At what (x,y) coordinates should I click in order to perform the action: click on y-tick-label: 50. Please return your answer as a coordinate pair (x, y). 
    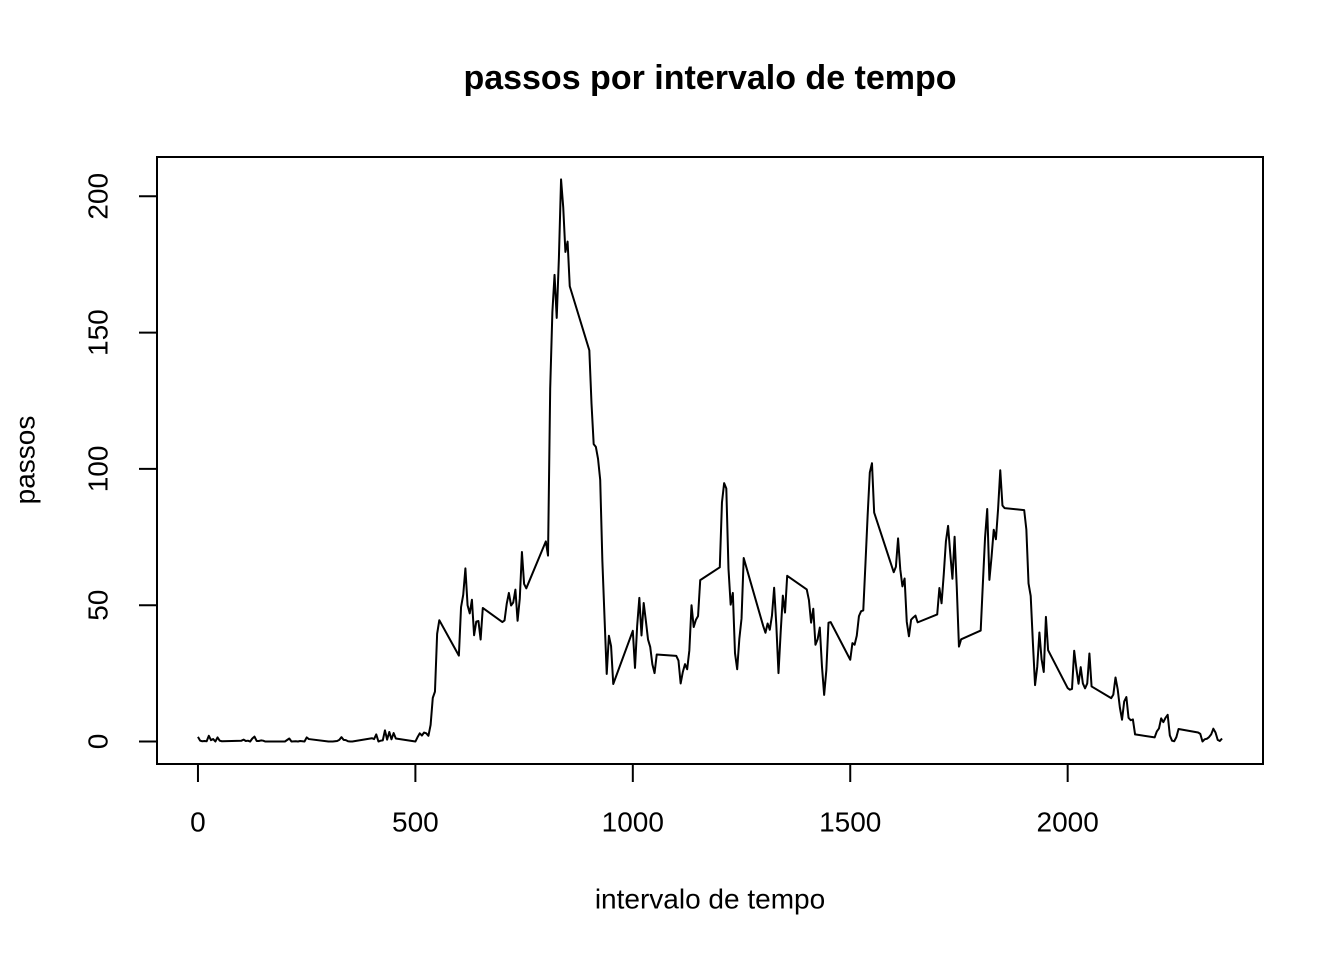
    Looking at the image, I should click on (97, 605).